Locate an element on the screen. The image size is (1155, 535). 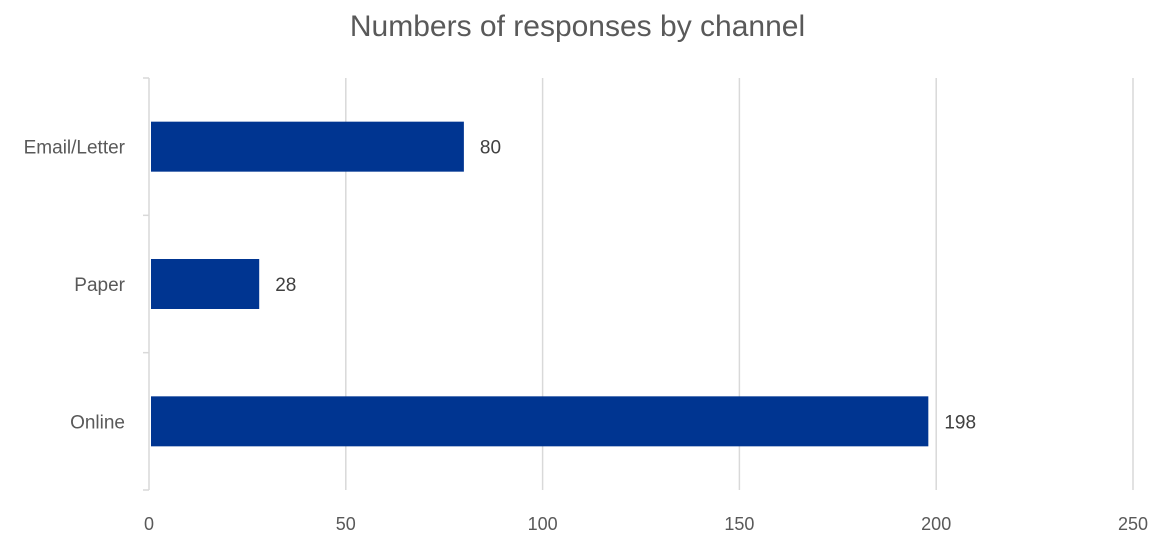
bar-email-letter is located at coordinates (307, 146).